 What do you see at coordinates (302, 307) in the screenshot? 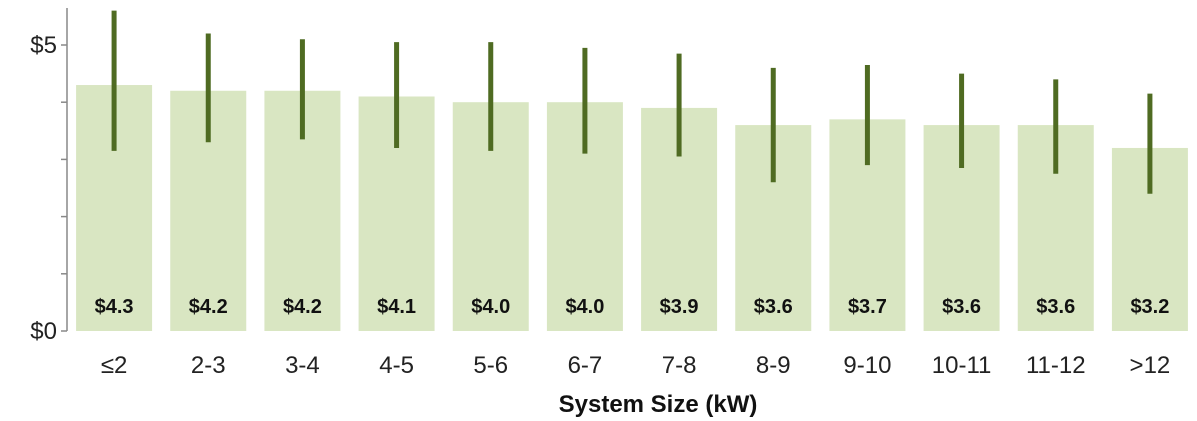
I see `data-label-3-4: $4.2` at bounding box center [302, 307].